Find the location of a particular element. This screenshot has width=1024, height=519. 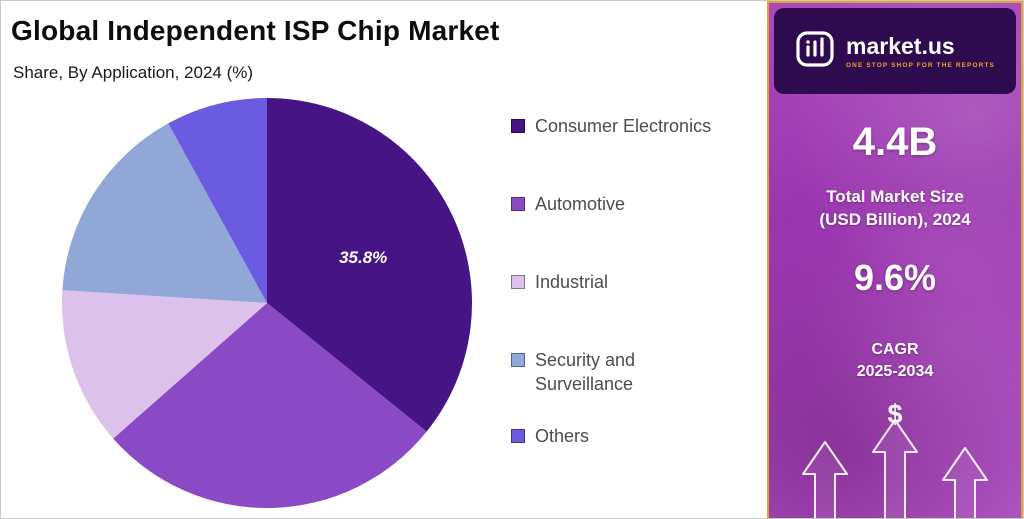

cagr-label-line2: 2025-2034 is located at coordinates (895, 371).